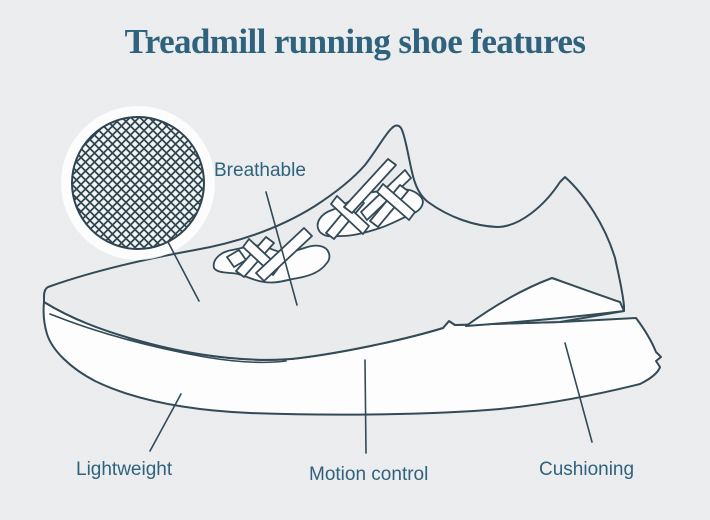  I want to click on laces, so click(321, 220).